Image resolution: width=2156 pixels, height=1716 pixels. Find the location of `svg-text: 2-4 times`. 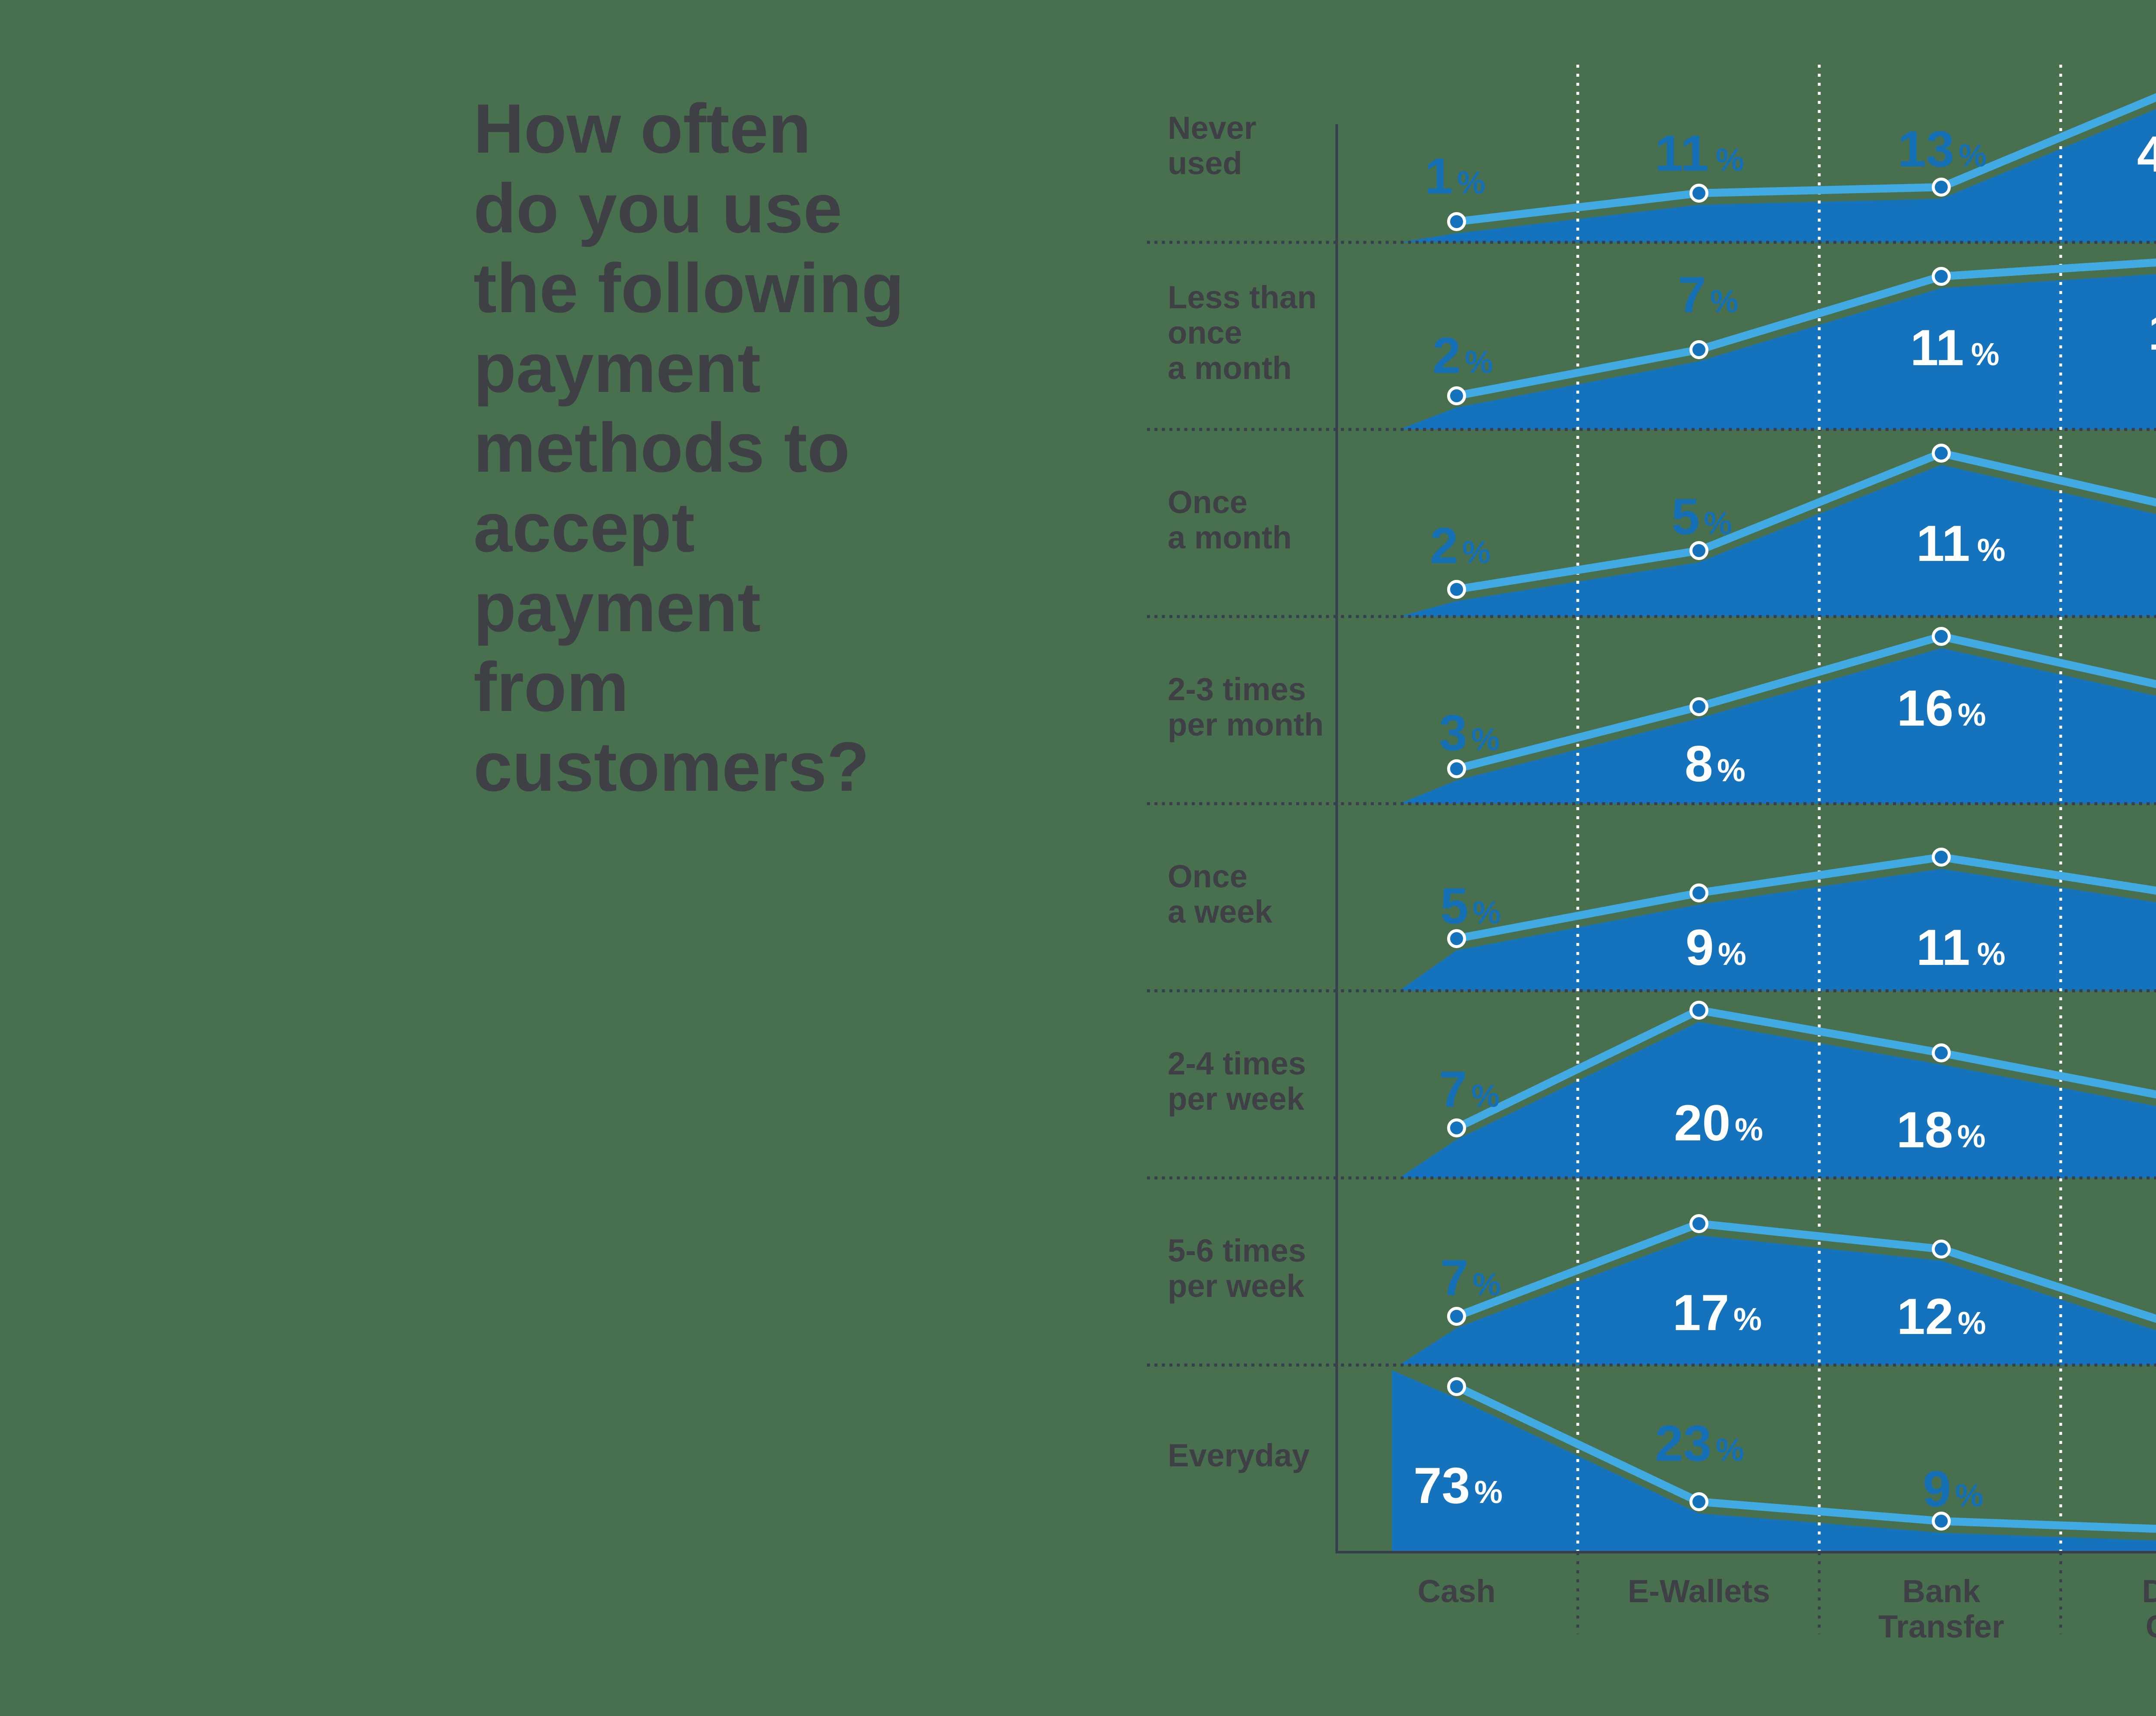

svg-text: 2-4 times is located at coordinates (1237, 1063).